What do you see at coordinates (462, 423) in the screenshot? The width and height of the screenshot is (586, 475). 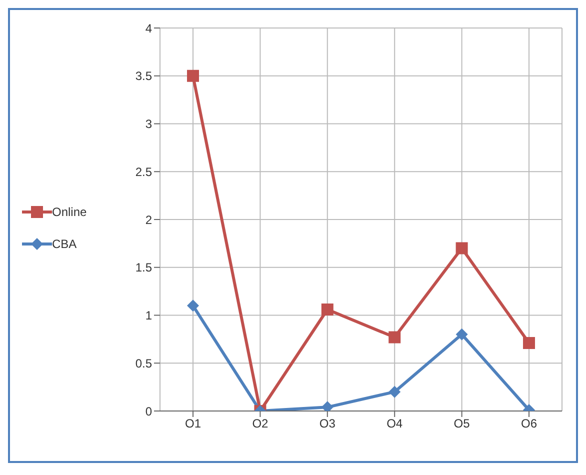 I see `x-tick-label: O5` at bounding box center [462, 423].